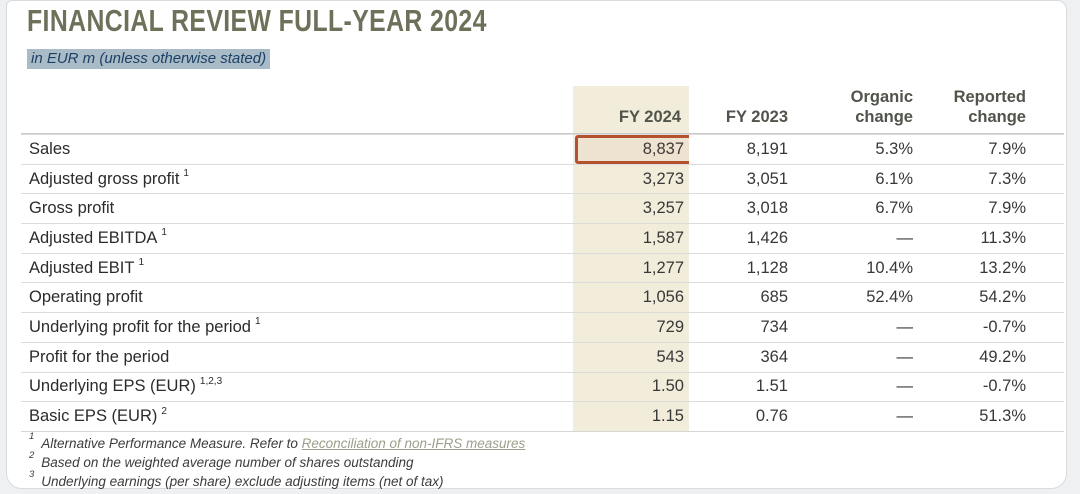 The image size is (1080, 494). I want to click on fy2023-value: 685, so click(774, 297).